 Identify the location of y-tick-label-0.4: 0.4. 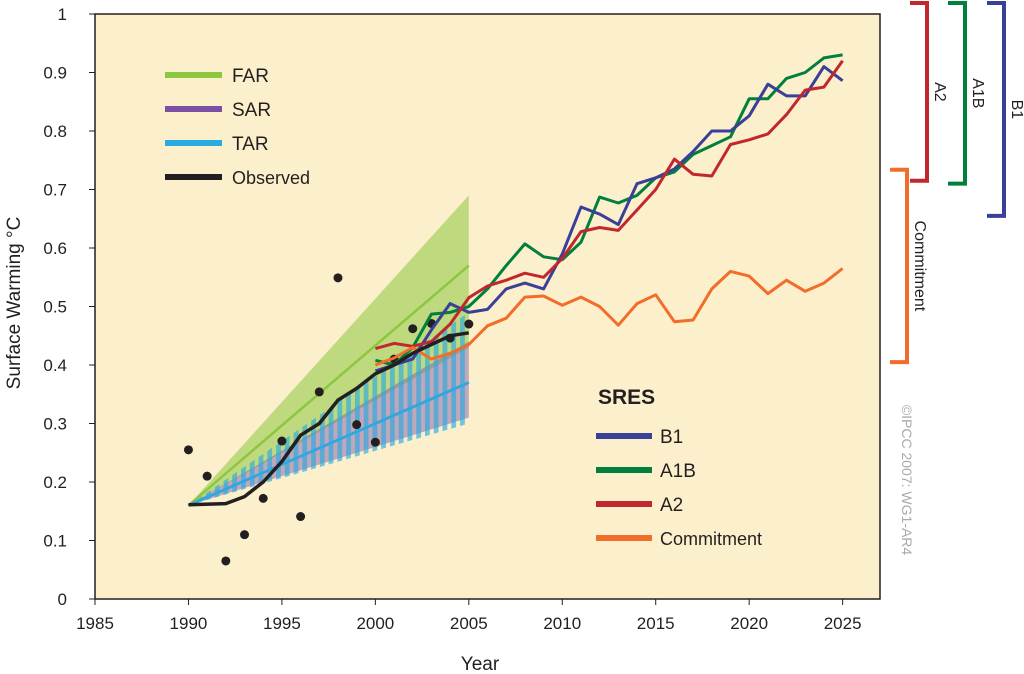
(55, 365).